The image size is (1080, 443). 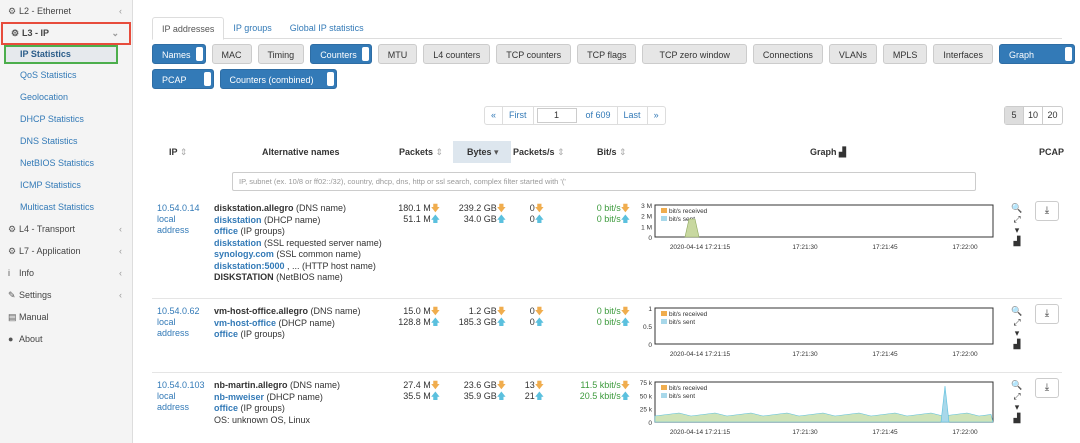 I want to click on alt-name-link: vm-host-office, so click(x=245, y=322).